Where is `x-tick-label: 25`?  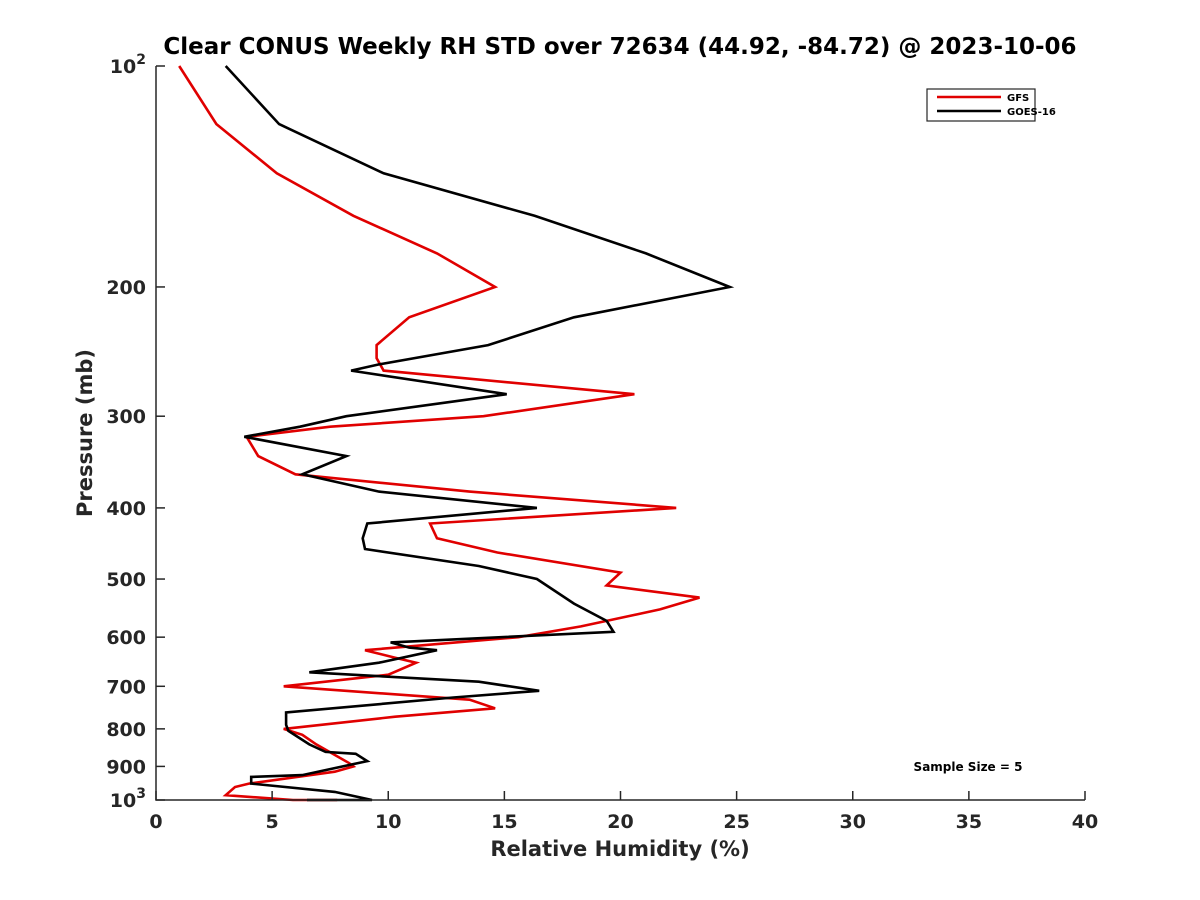
x-tick-label: 25 is located at coordinates (736, 822).